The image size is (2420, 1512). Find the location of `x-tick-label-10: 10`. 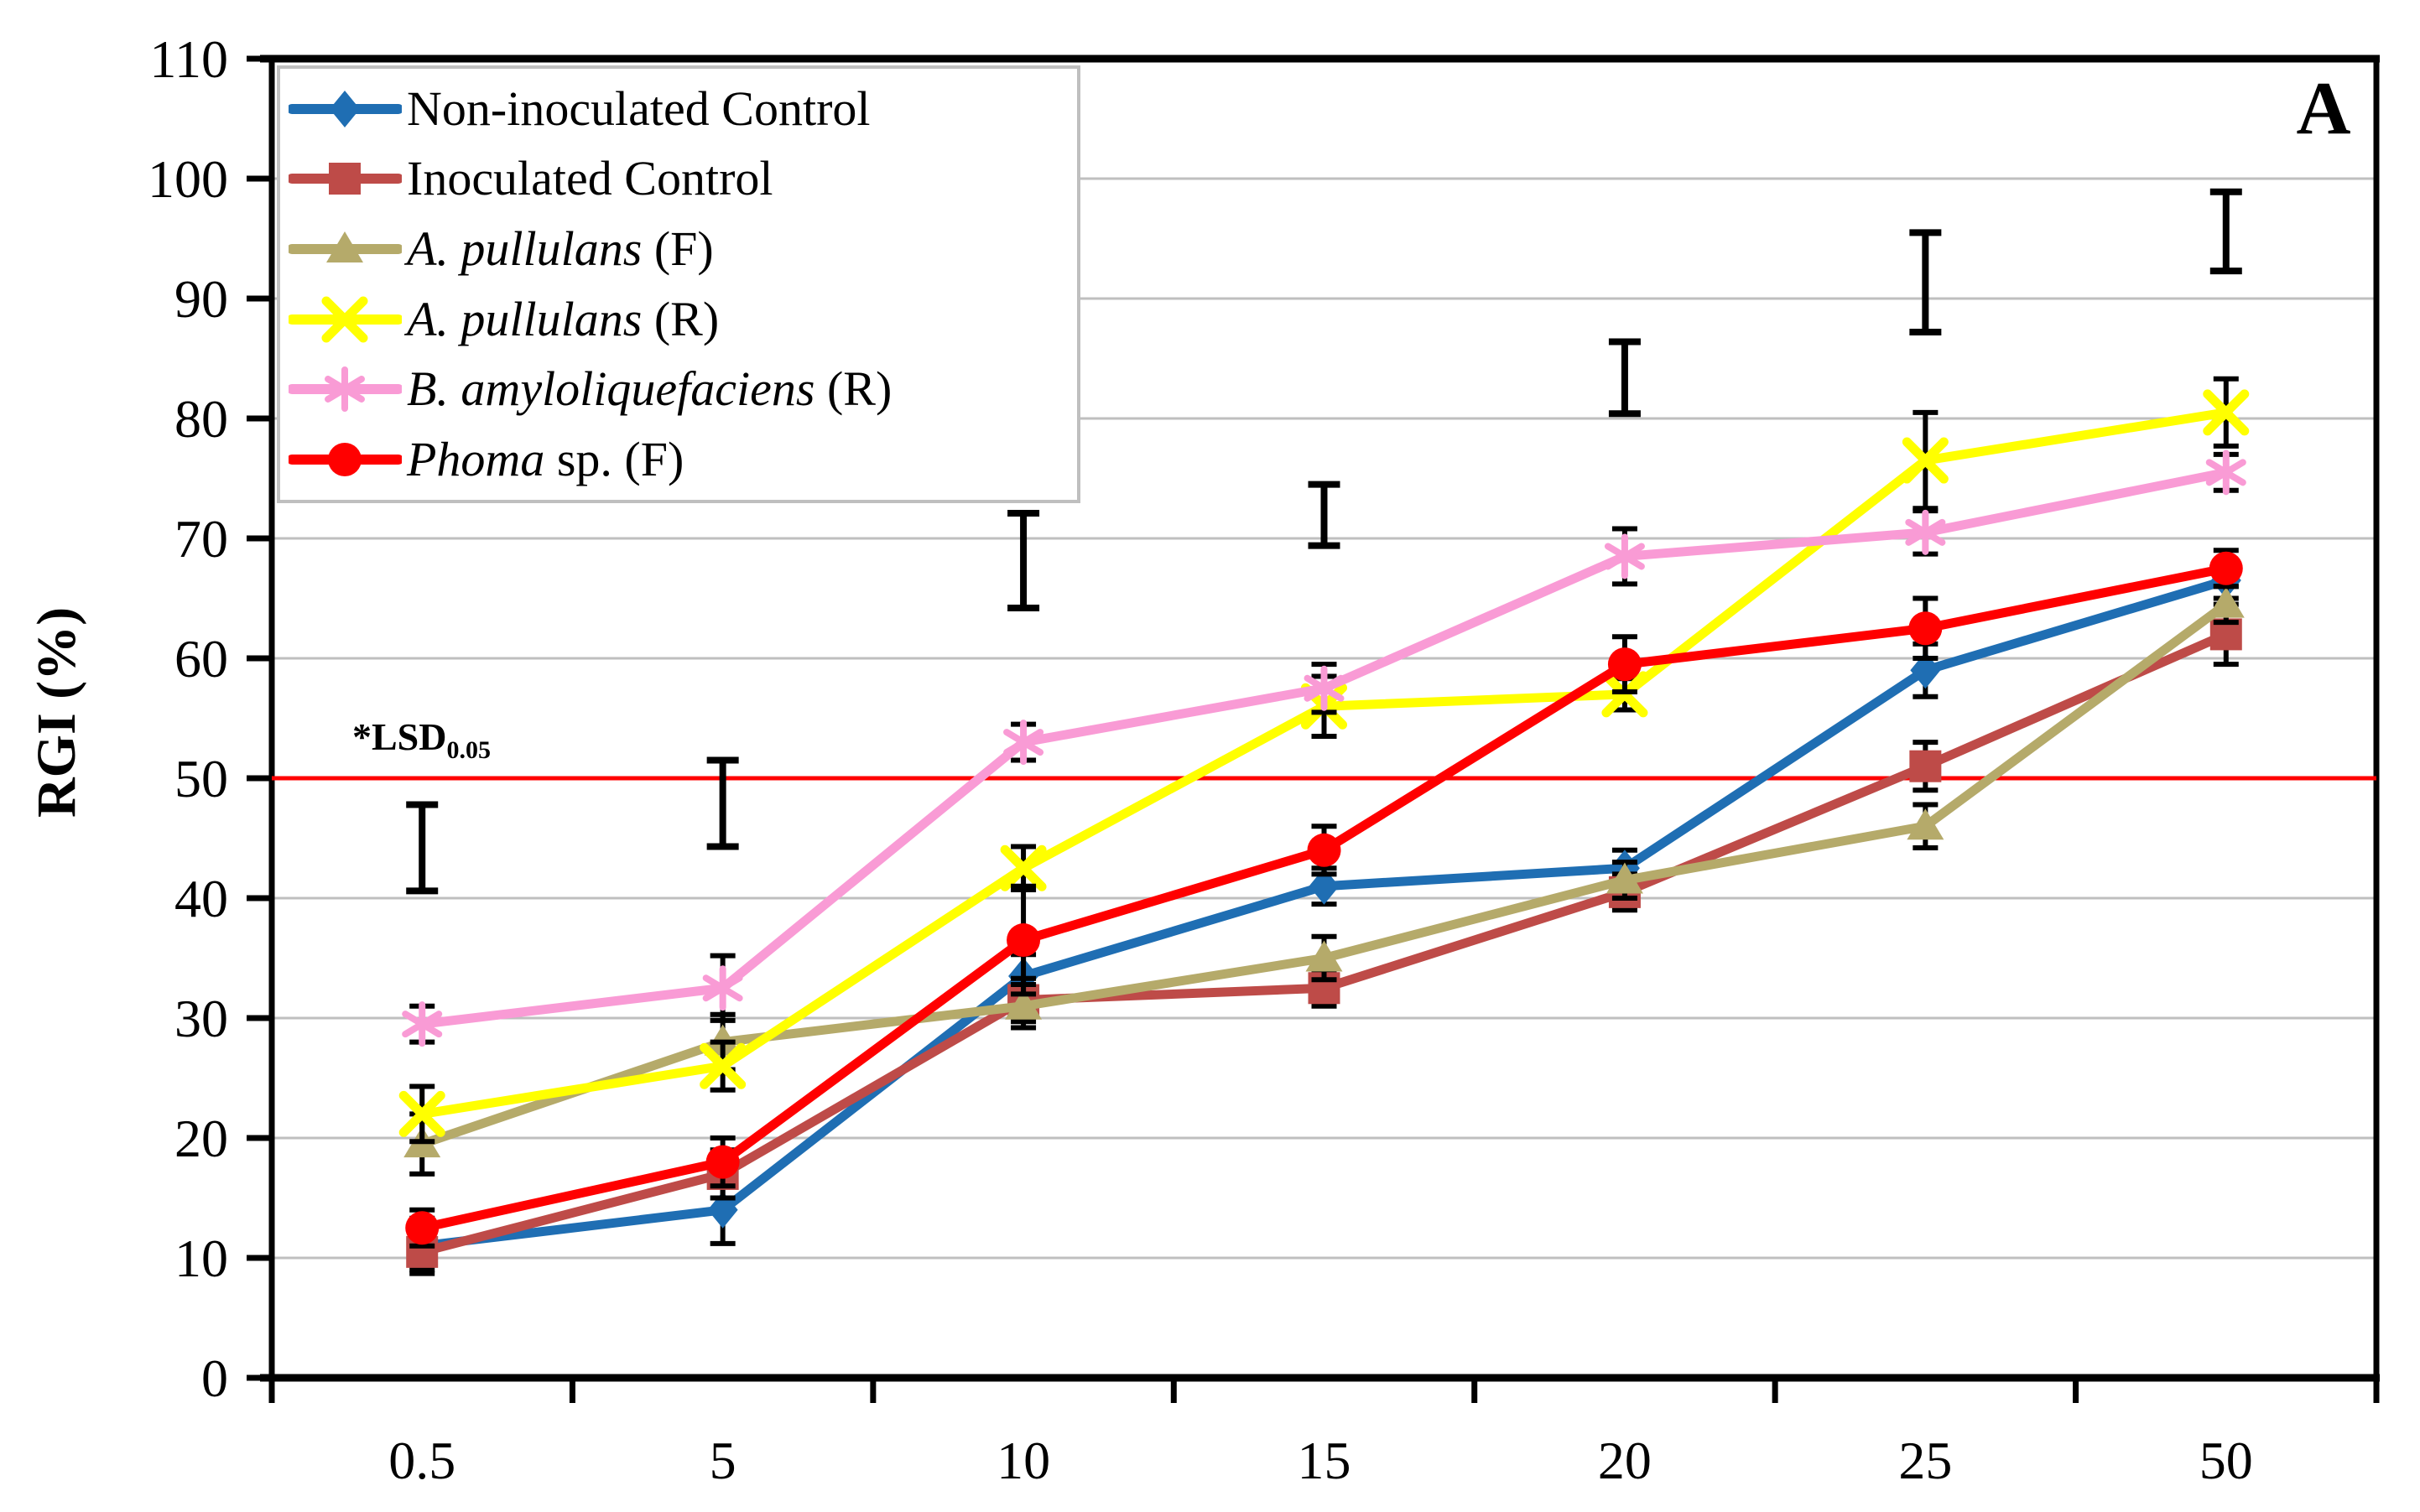

x-tick-label-10: 10 is located at coordinates (1024, 1461).